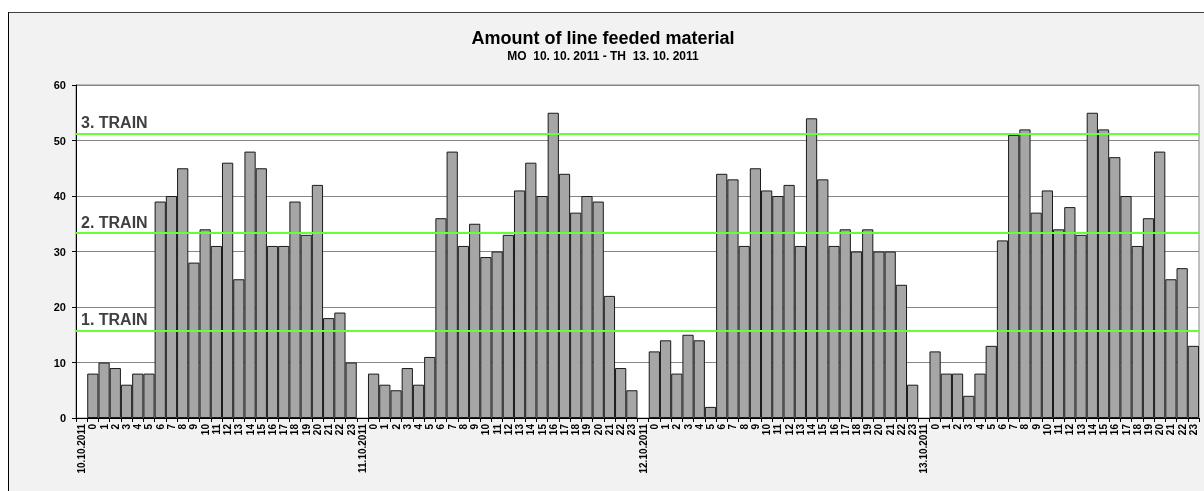  I want to click on x-tick-label: 11.10.2011, so click(362, 448).